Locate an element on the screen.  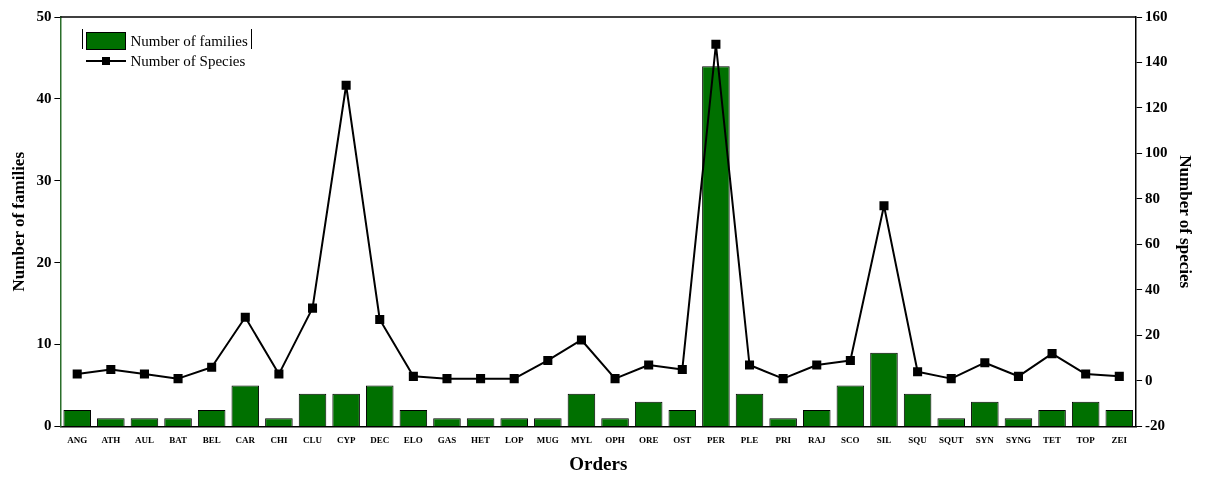
y-tick-label: 50 is located at coordinates (44, 15).